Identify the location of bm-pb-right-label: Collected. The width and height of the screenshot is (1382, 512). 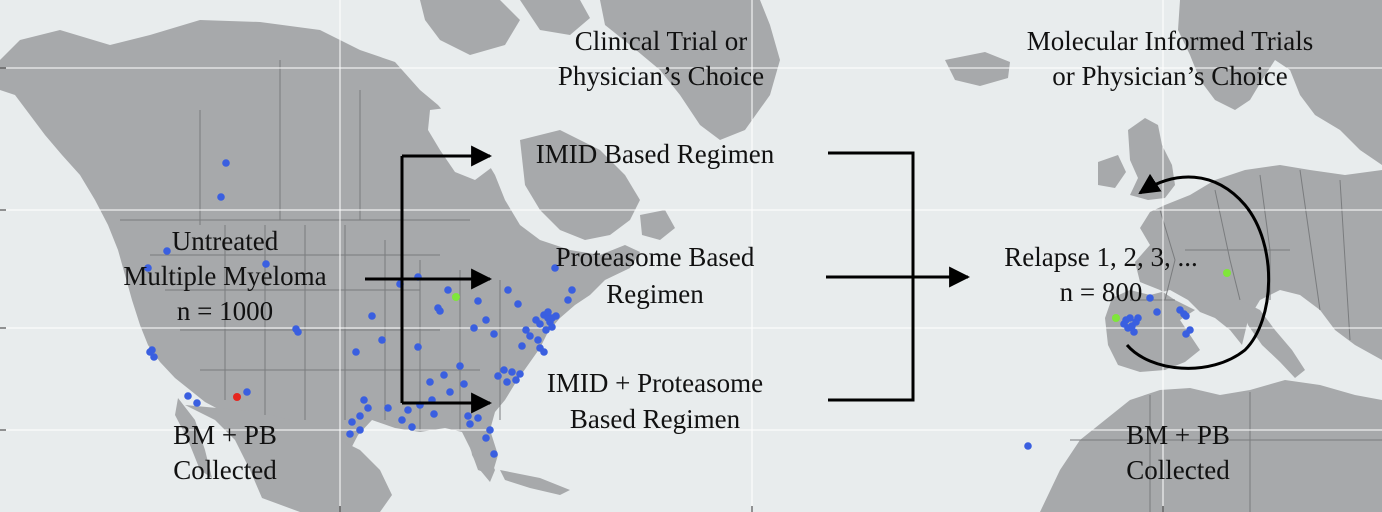
(1178, 470).